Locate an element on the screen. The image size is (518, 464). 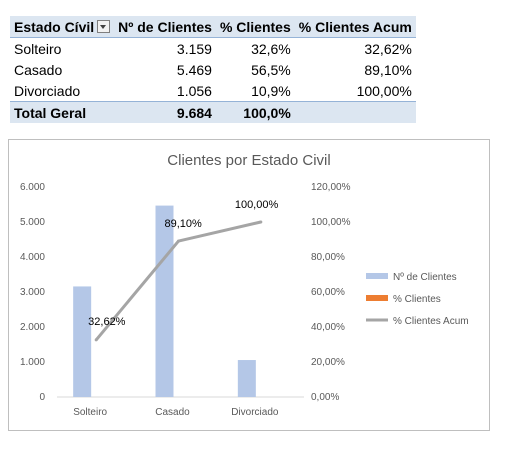
bar-casado is located at coordinates (164, 301).